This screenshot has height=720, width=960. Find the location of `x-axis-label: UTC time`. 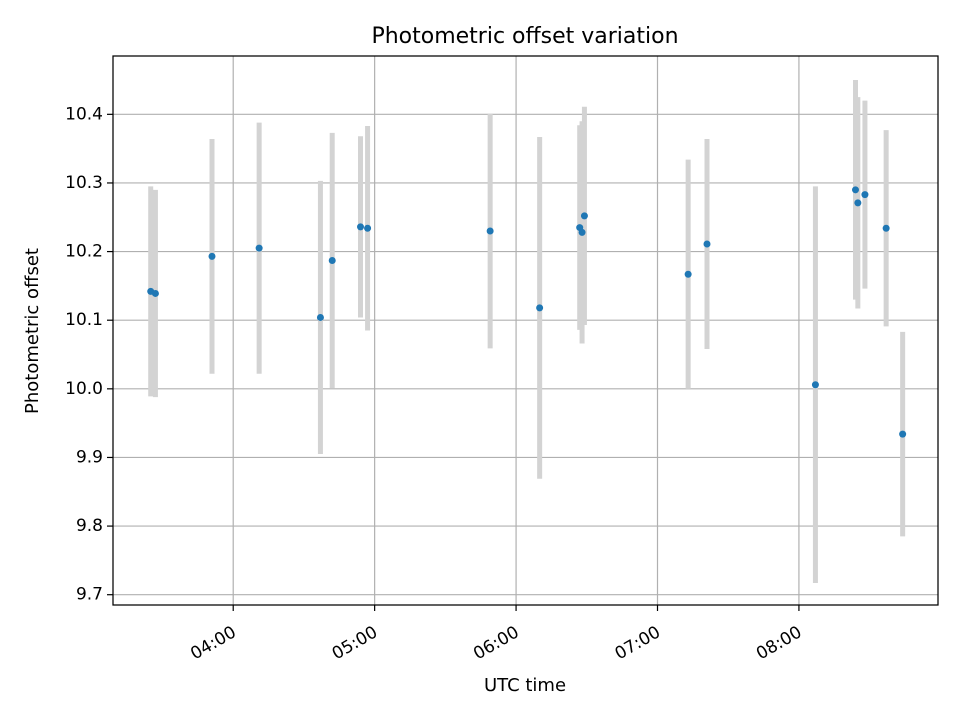

x-axis-label: UTC time is located at coordinates (525, 685).